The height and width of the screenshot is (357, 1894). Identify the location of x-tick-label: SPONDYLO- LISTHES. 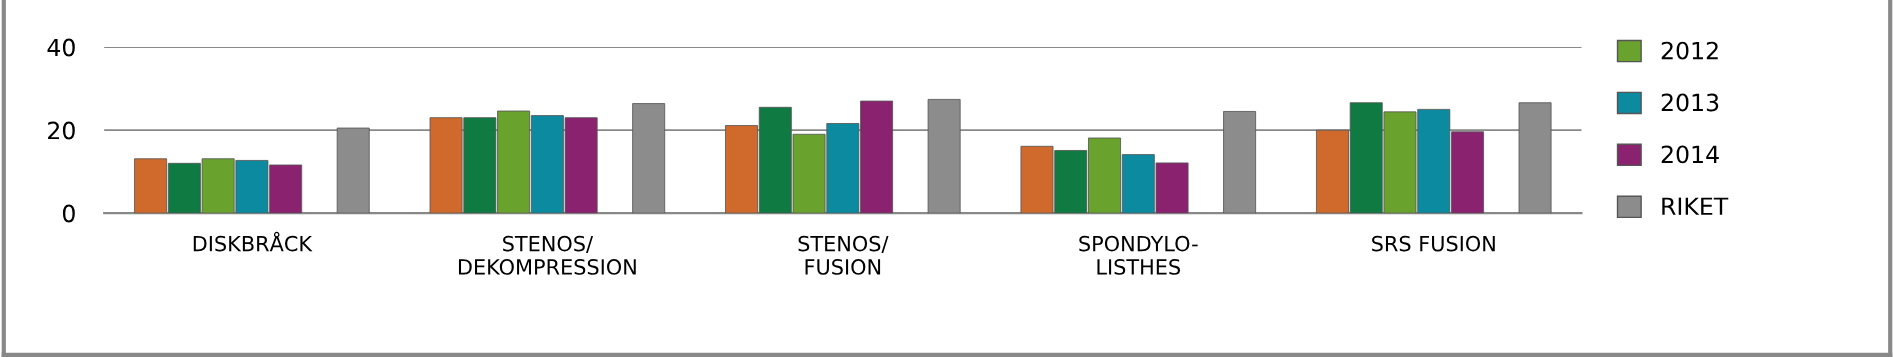
(1138, 255).